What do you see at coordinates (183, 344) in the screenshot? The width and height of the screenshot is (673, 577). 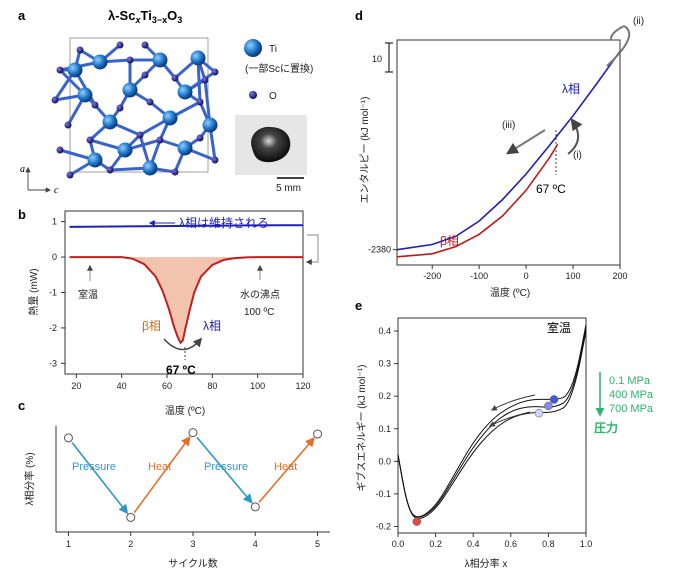 I see `transition-curve-arrow-b` at bounding box center [183, 344].